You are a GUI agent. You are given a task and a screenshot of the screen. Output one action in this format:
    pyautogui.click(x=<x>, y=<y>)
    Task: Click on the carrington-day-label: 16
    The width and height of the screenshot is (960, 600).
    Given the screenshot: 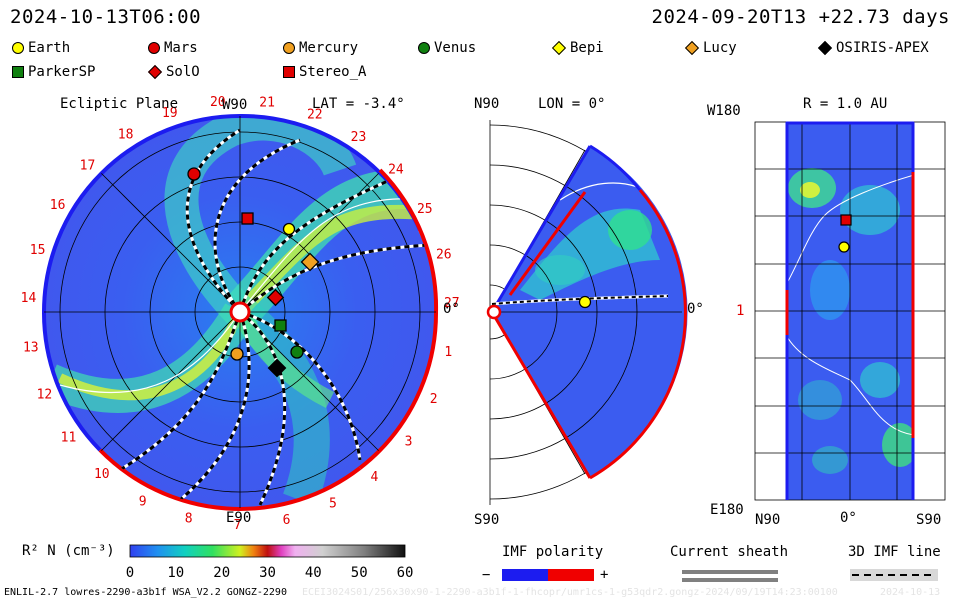 What is the action you would take?
    pyautogui.click(x=58, y=205)
    